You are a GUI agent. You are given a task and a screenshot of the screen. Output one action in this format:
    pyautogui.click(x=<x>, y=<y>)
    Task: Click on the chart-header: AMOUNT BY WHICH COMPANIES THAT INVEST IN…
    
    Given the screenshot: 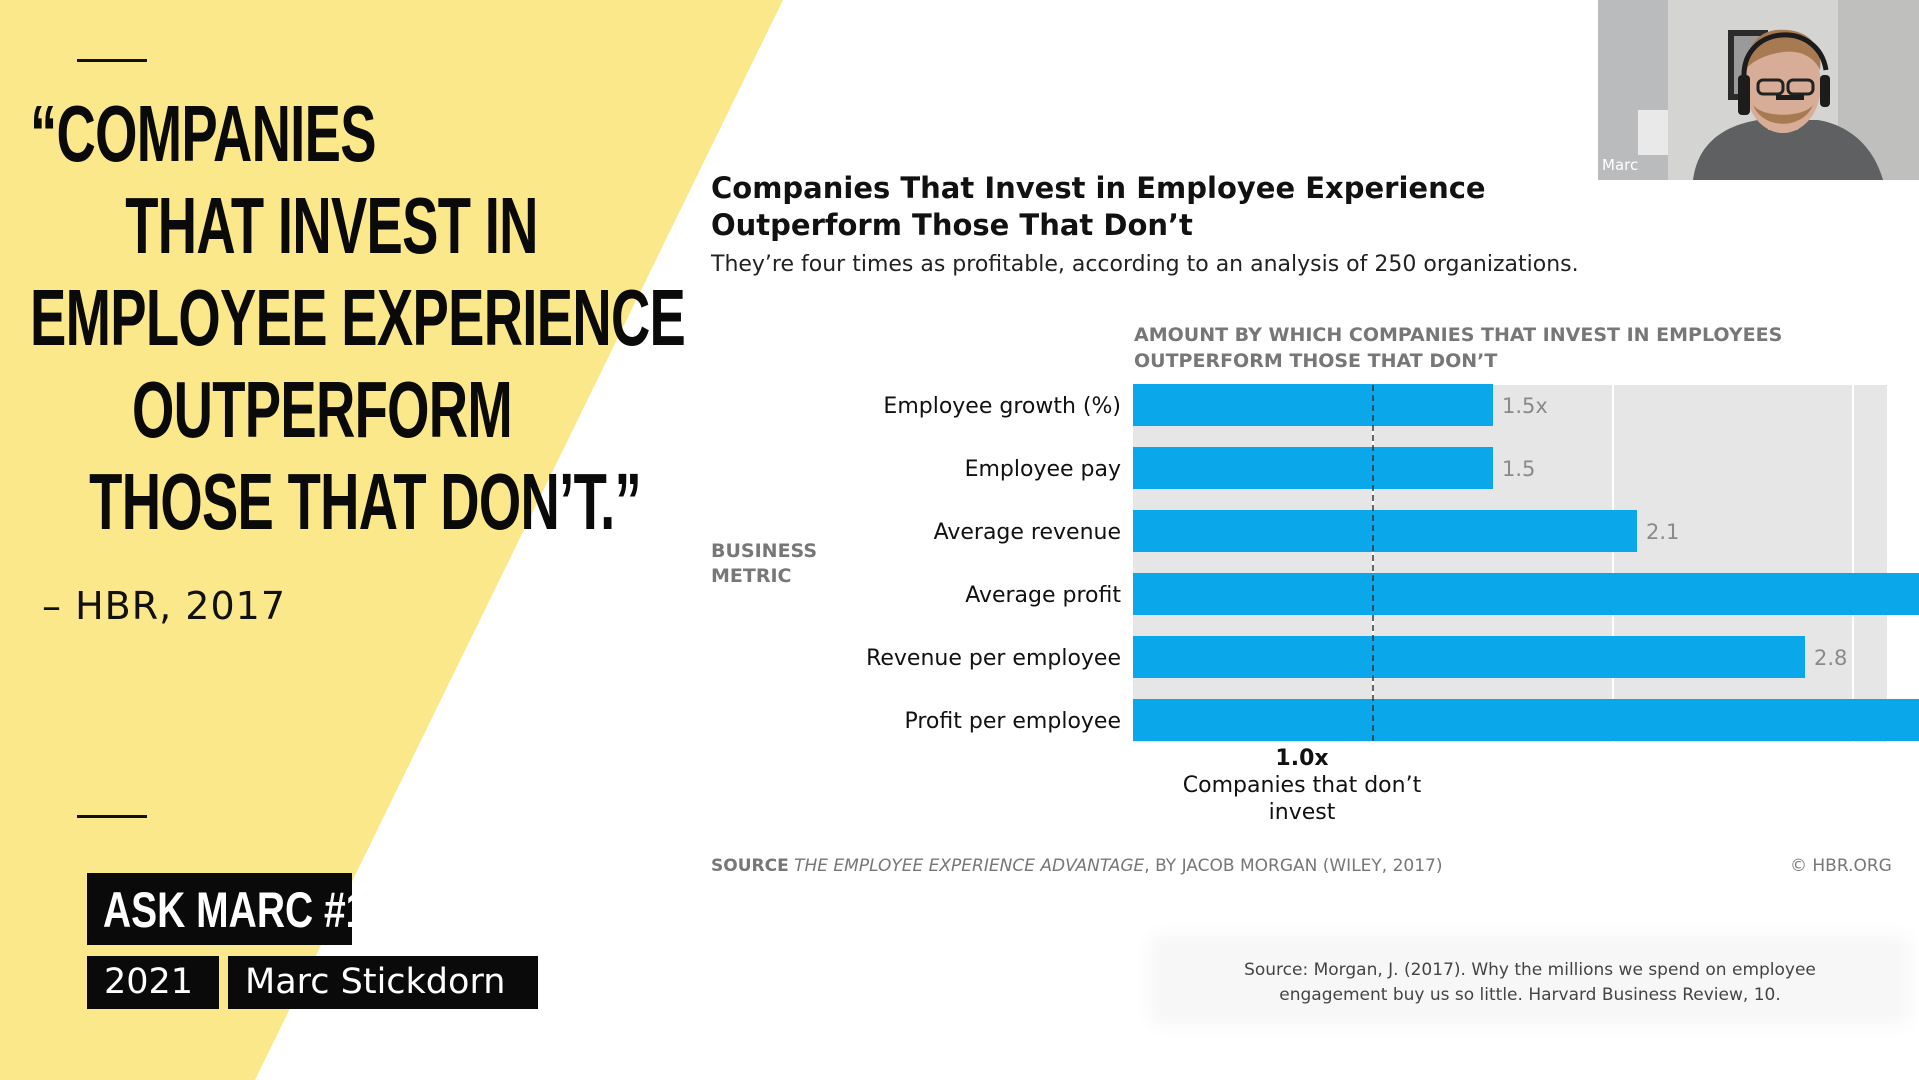 What is the action you would take?
    pyautogui.click(x=1458, y=348)
    